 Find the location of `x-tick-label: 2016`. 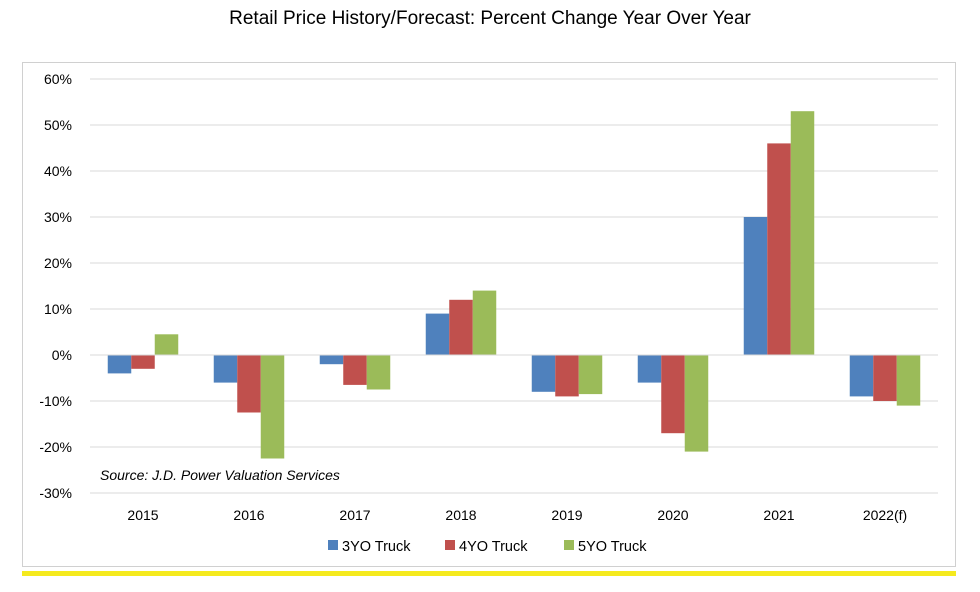

x-tick-label: 2016 is located at coordinates (248, 515).